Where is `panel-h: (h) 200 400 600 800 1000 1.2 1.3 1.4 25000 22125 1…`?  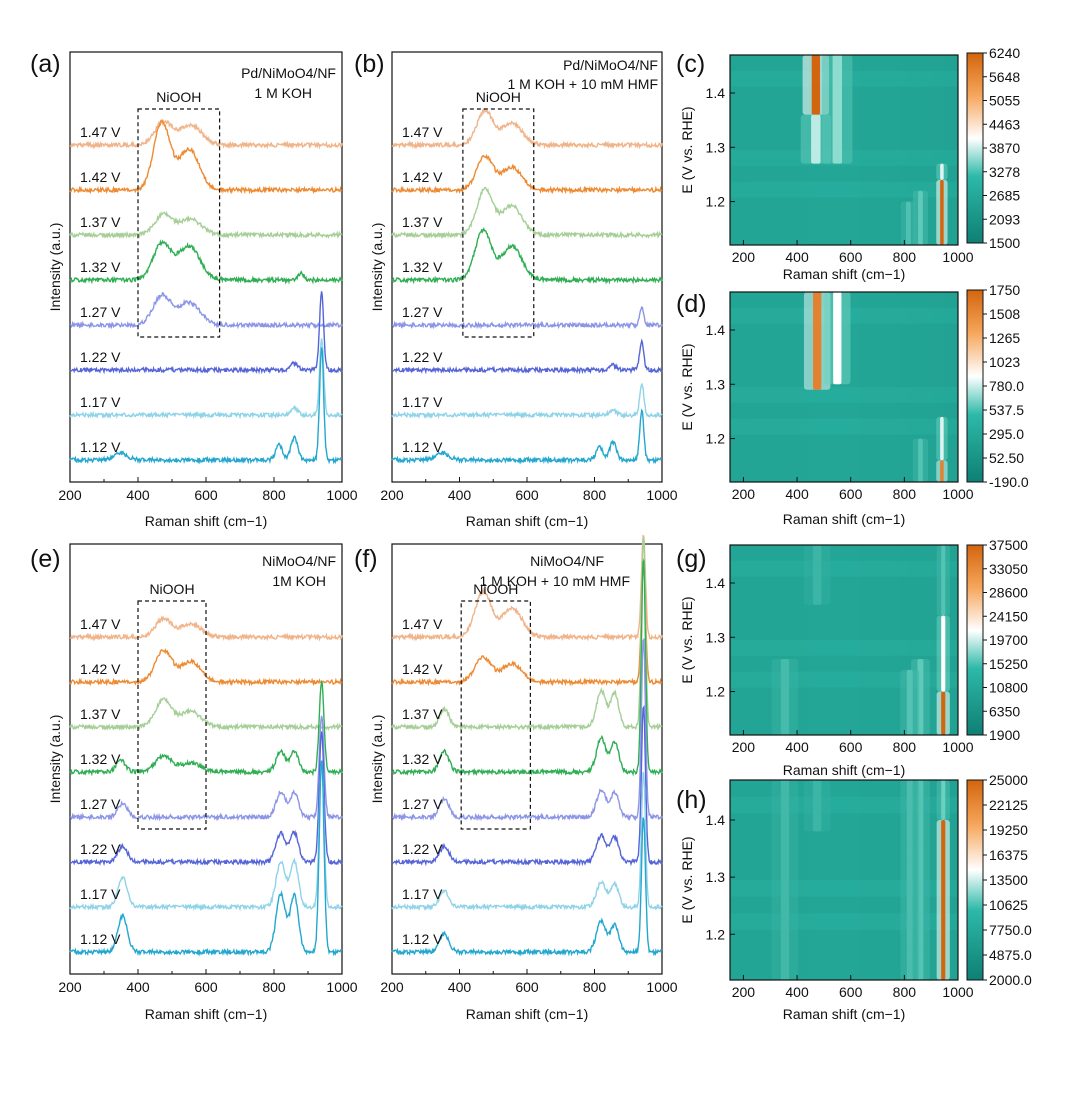
panel-h: (h) 200 400 600 800 1000 1.2 1.3 1.4 25000 22125 1… is located at coordinates (854, 897).